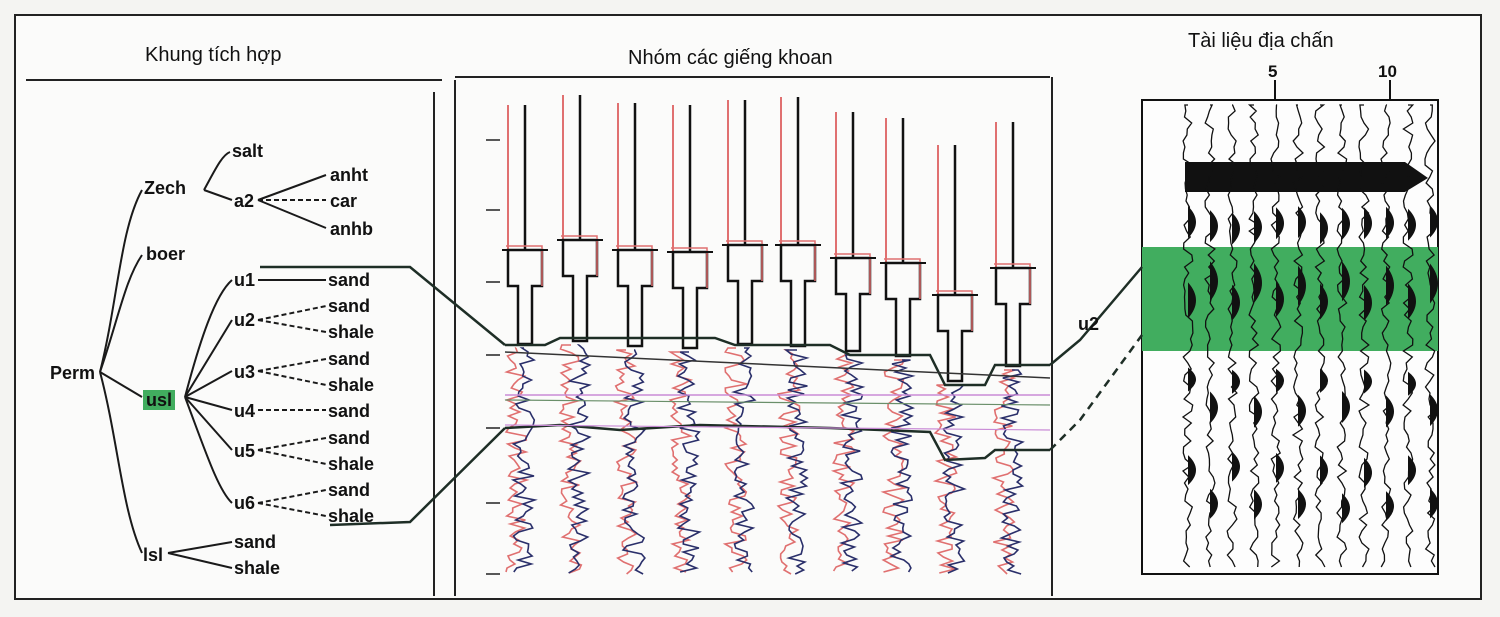 The image size is (1500, 617). What do you see at coordinates (344, 201) in the screenshot?
I see `node-car: car` at bounding box center [344, 201].